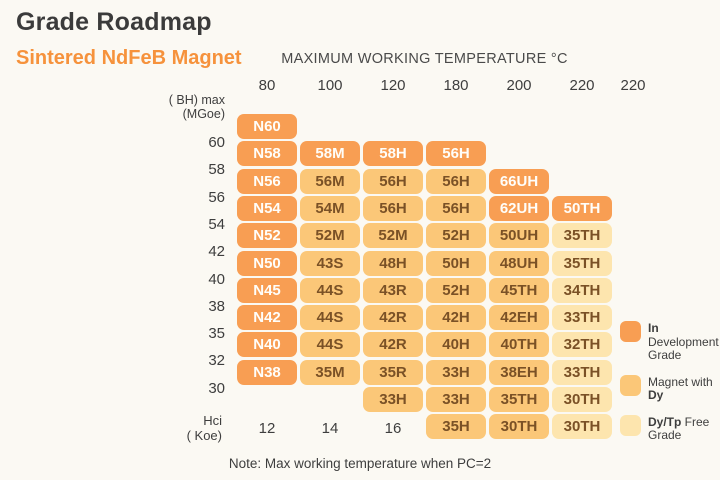 The width and height of the screenshot is (720, 480). What do you see at coordinates (267, 208) in the screenshot?
I see `grade-cell: N54` at bounding box center [267, 208].